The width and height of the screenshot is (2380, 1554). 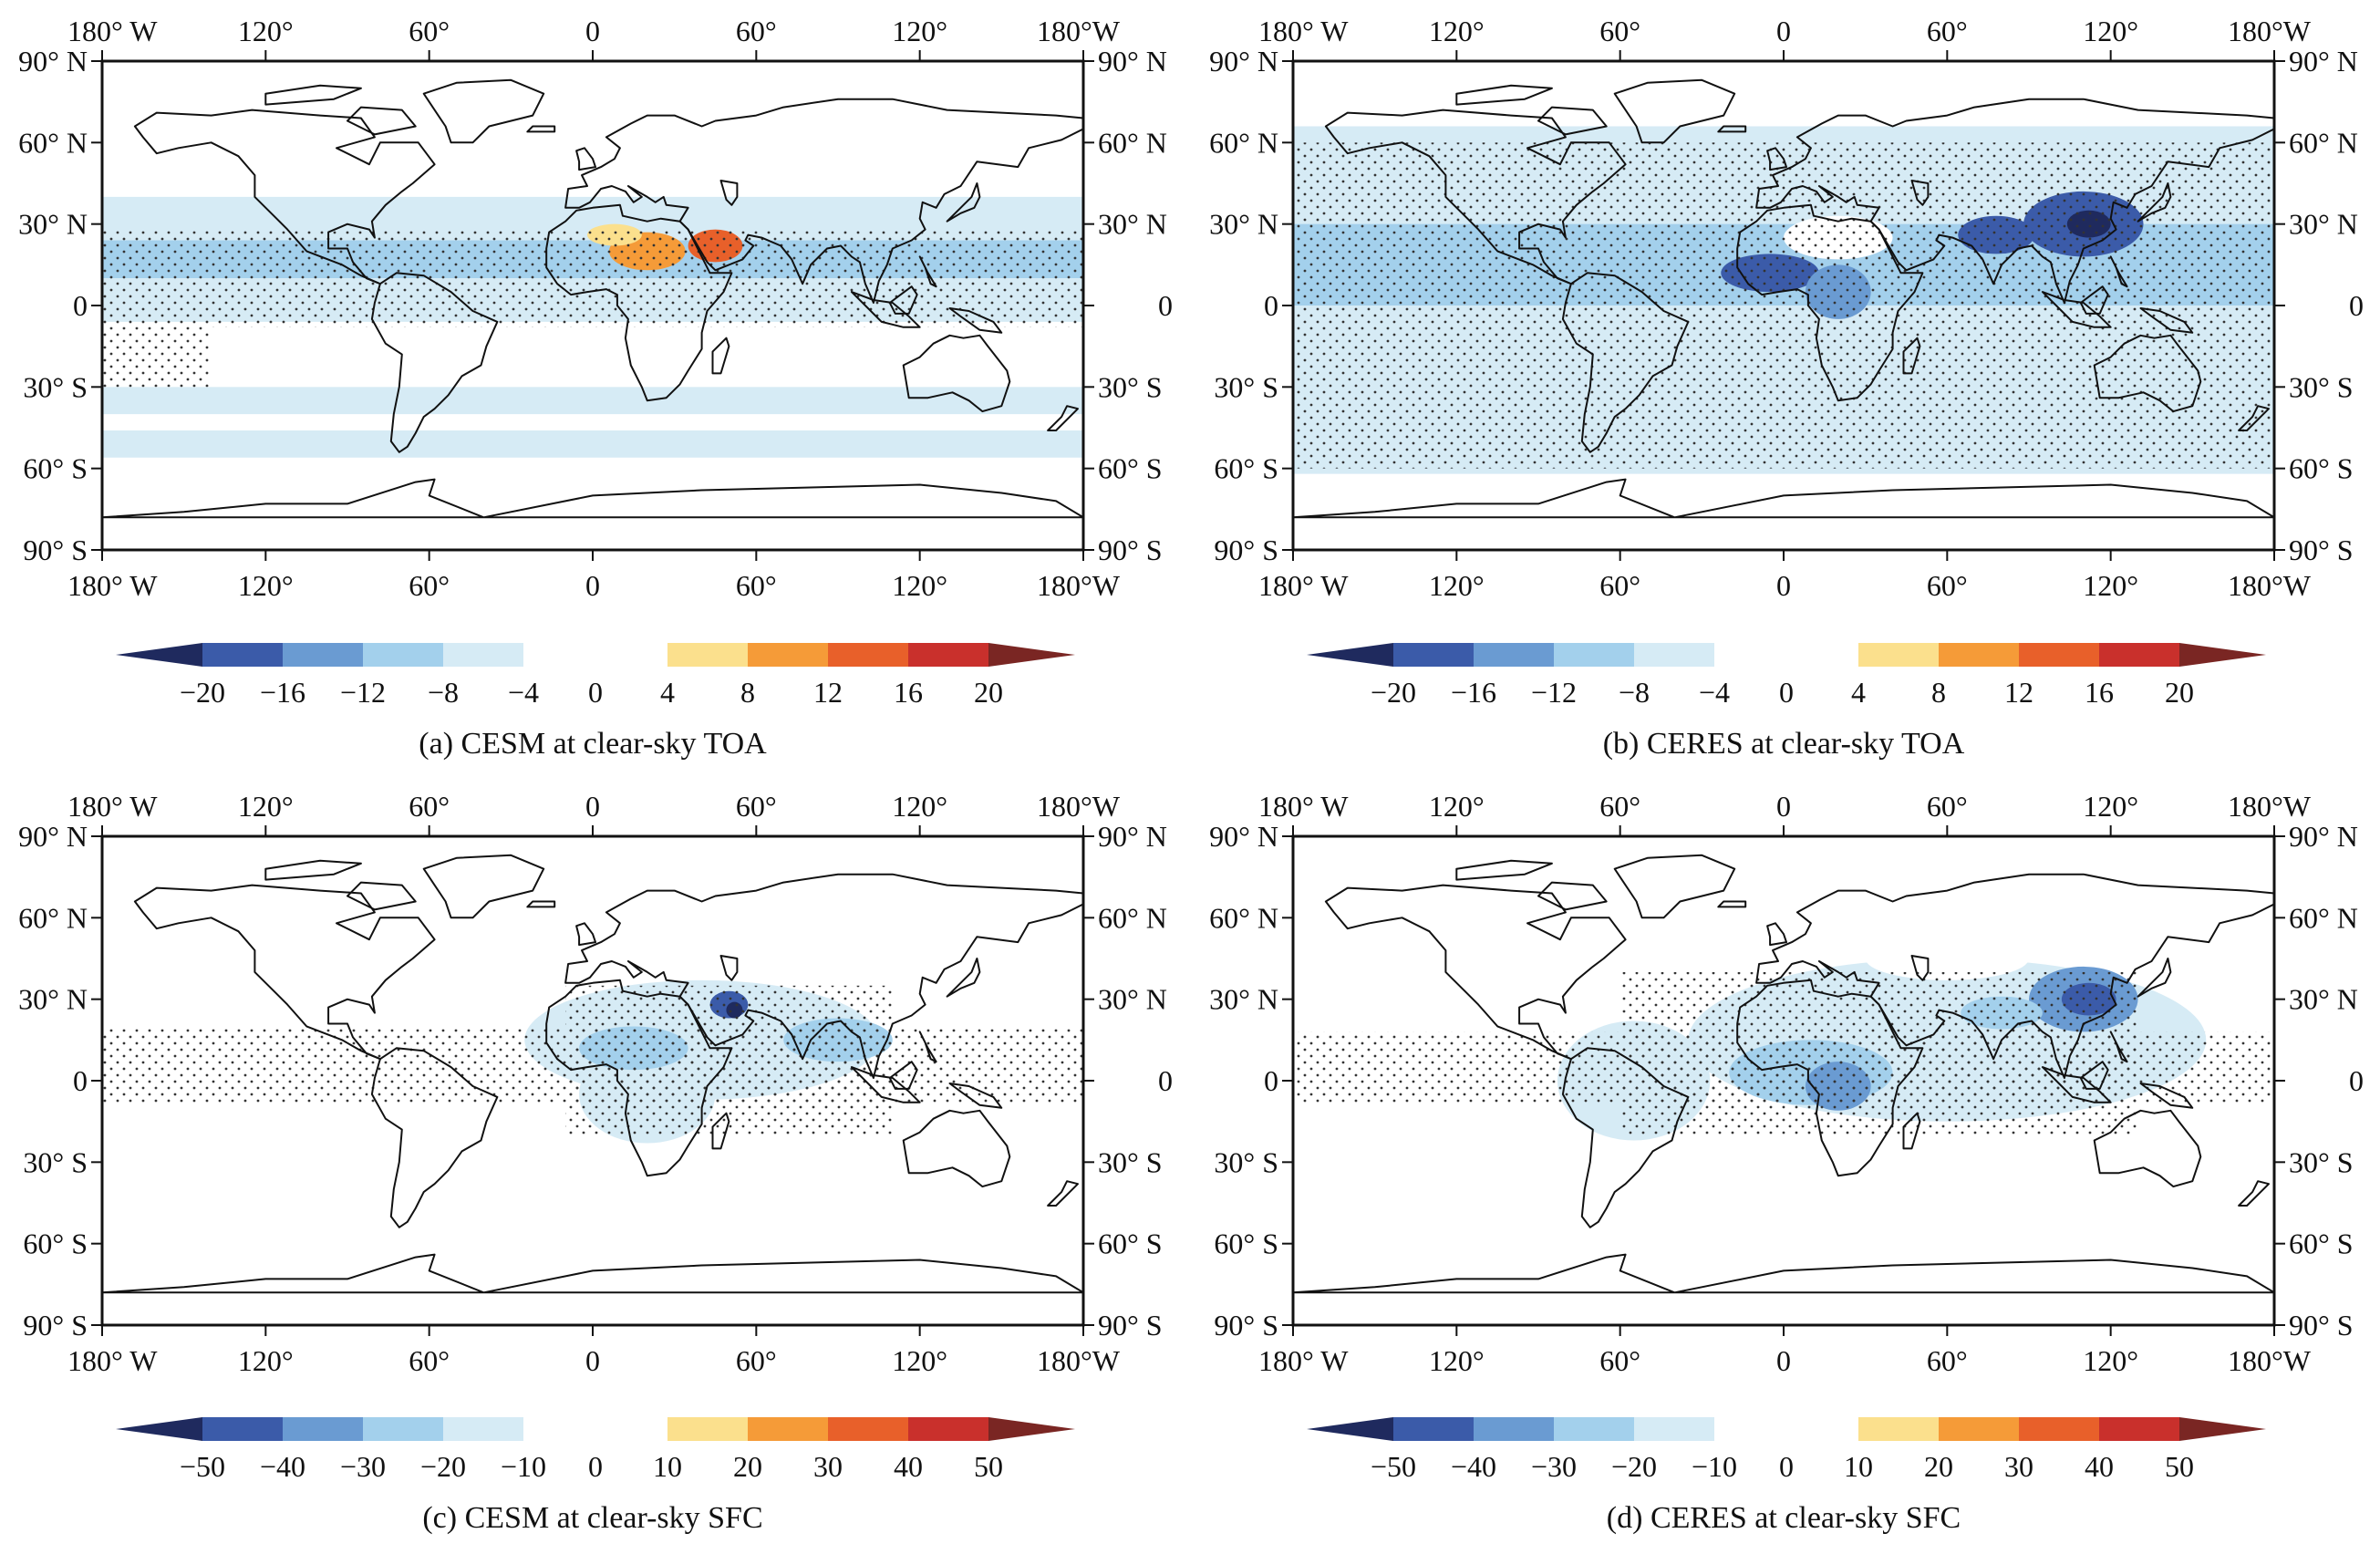 What do you see at coordinates (1715, 1467) in the screenshot?
I see `colorbar-label: −10` at bounding box center [1715, 1467].